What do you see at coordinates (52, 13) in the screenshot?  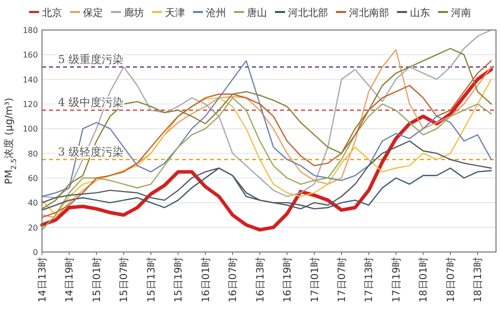 I see `legend-label: 北京` at bounding box center [52, 13].